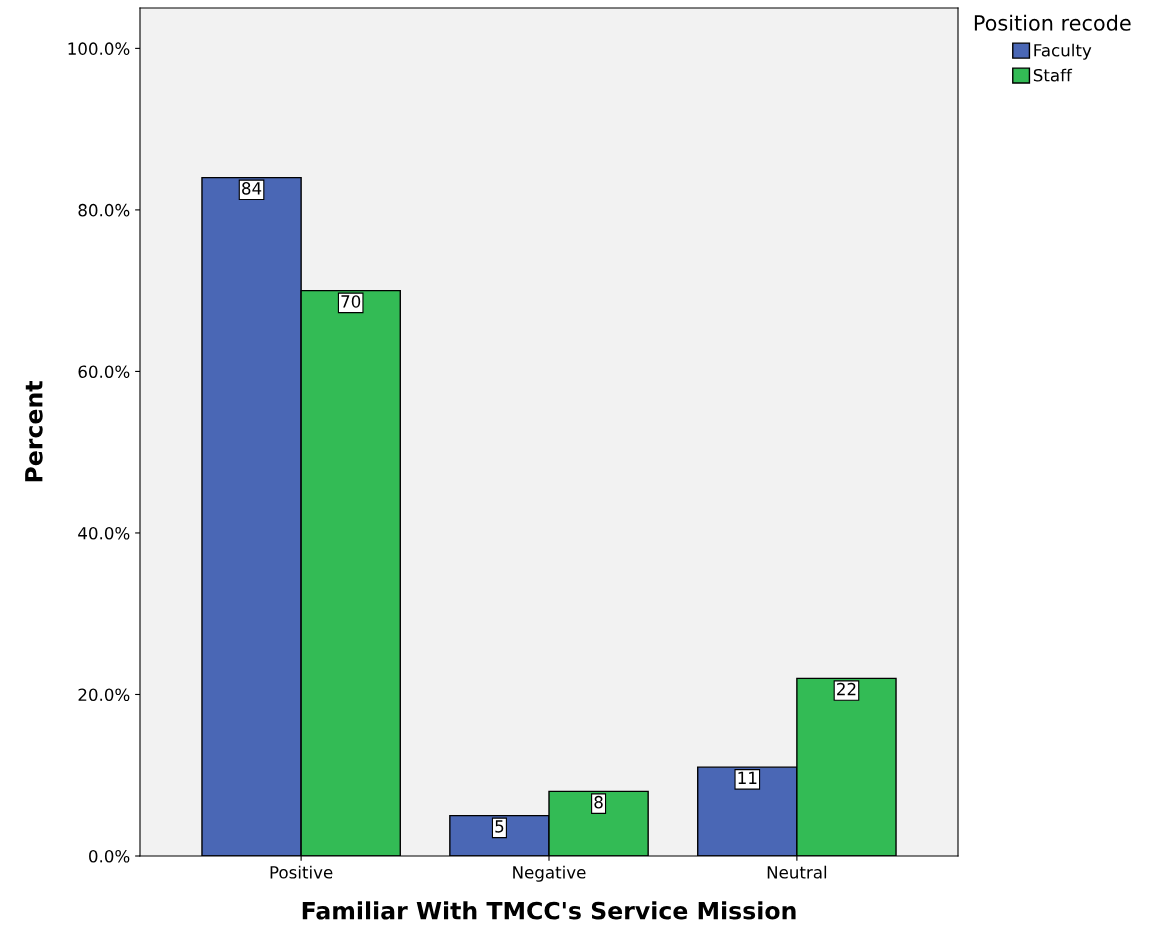 The height and width of the screenshot is (945, 1150). I want to click on data-label: 11, so click(747, 777).